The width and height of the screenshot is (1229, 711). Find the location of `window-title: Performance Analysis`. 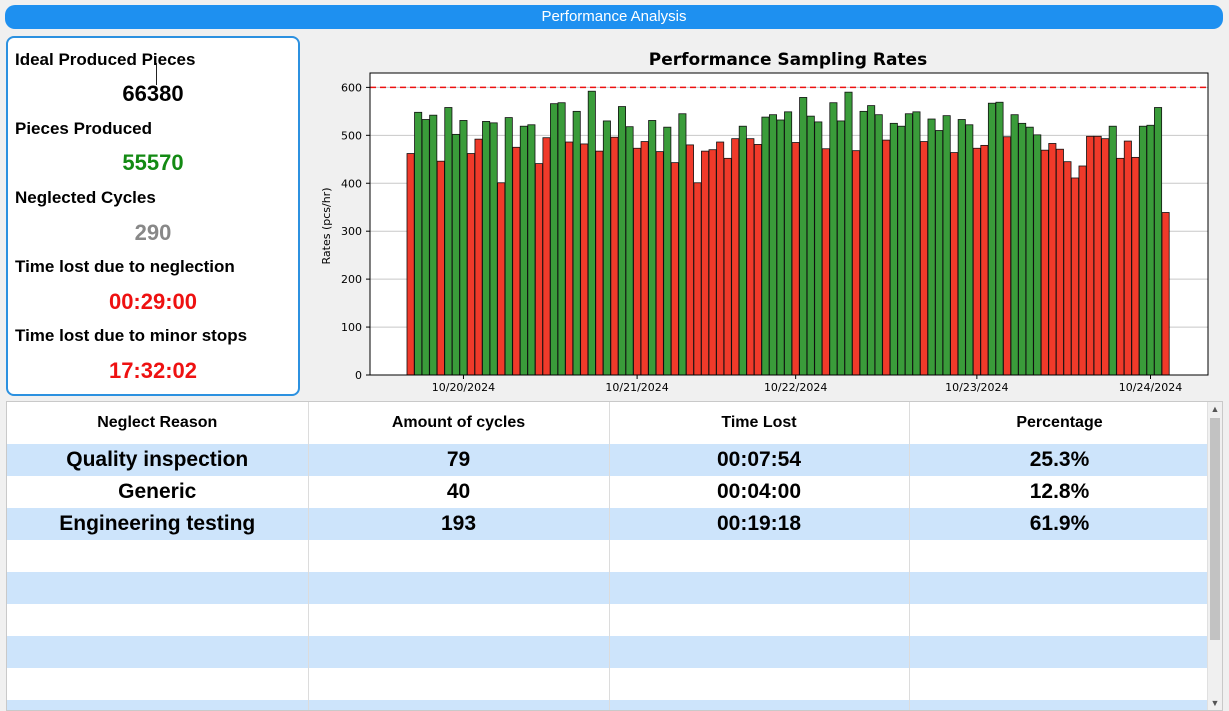

window-title: Performance Analysis is located at coordinates (614, 16).